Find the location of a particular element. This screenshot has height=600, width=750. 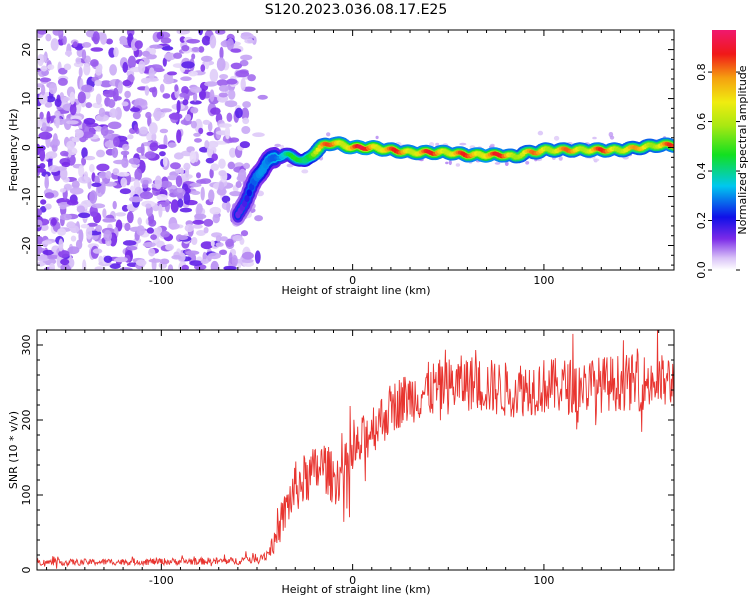

ridge-cell is located at coordinates (249, 193).